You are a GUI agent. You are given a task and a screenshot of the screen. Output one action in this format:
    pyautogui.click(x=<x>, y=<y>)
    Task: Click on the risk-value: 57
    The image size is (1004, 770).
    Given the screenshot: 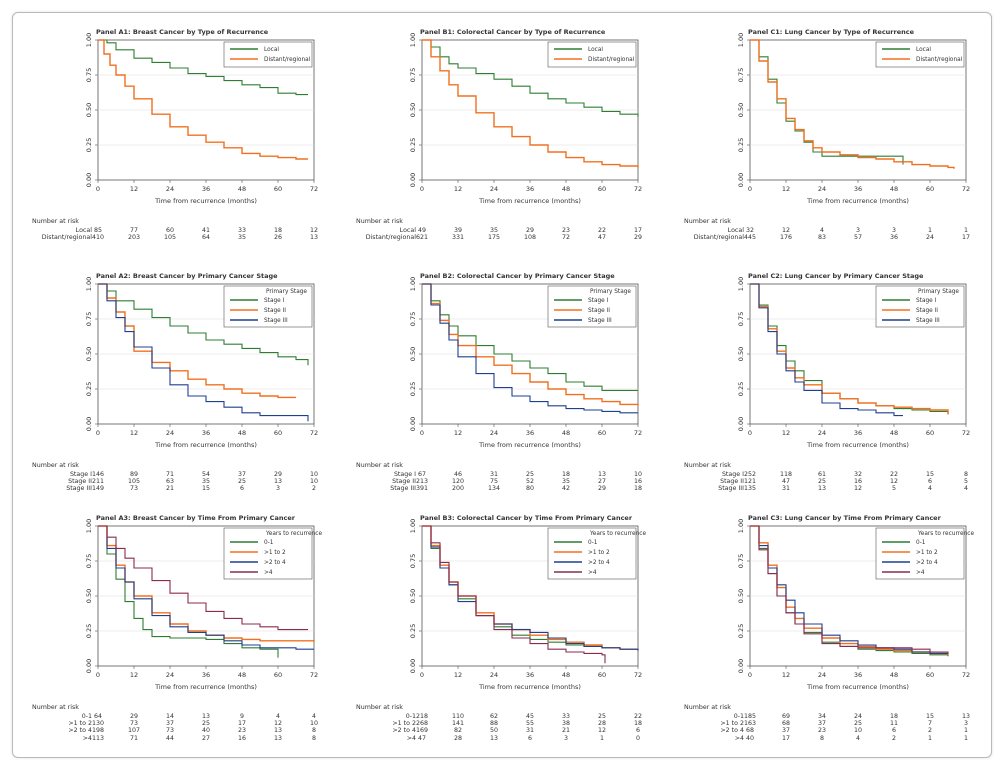 What is the action you would take?
    pyautogui.click(x=857, y=238)
    